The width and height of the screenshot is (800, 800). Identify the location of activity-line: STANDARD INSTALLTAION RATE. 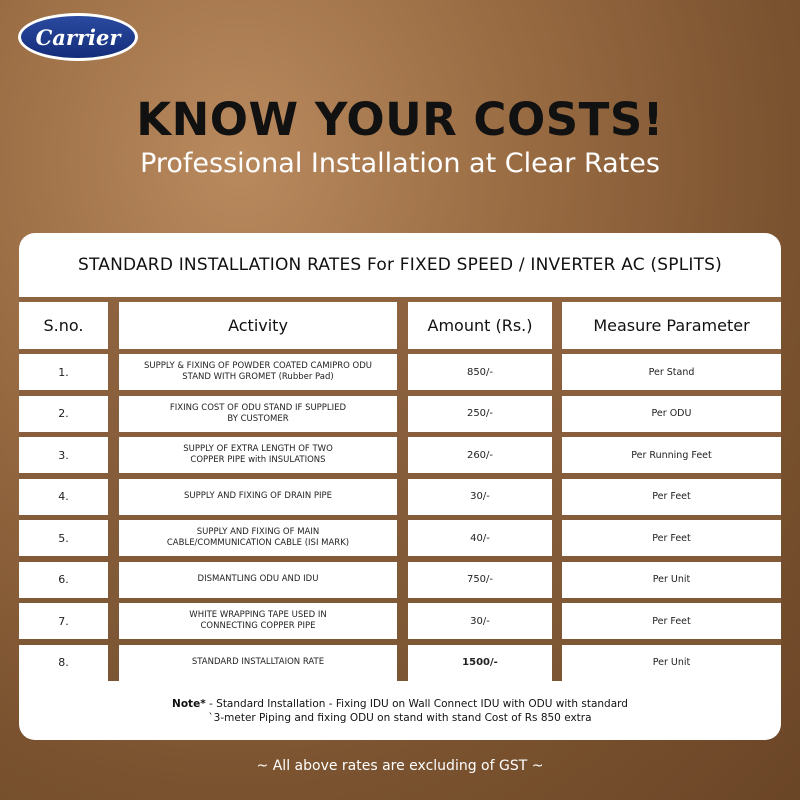
(258, 662).